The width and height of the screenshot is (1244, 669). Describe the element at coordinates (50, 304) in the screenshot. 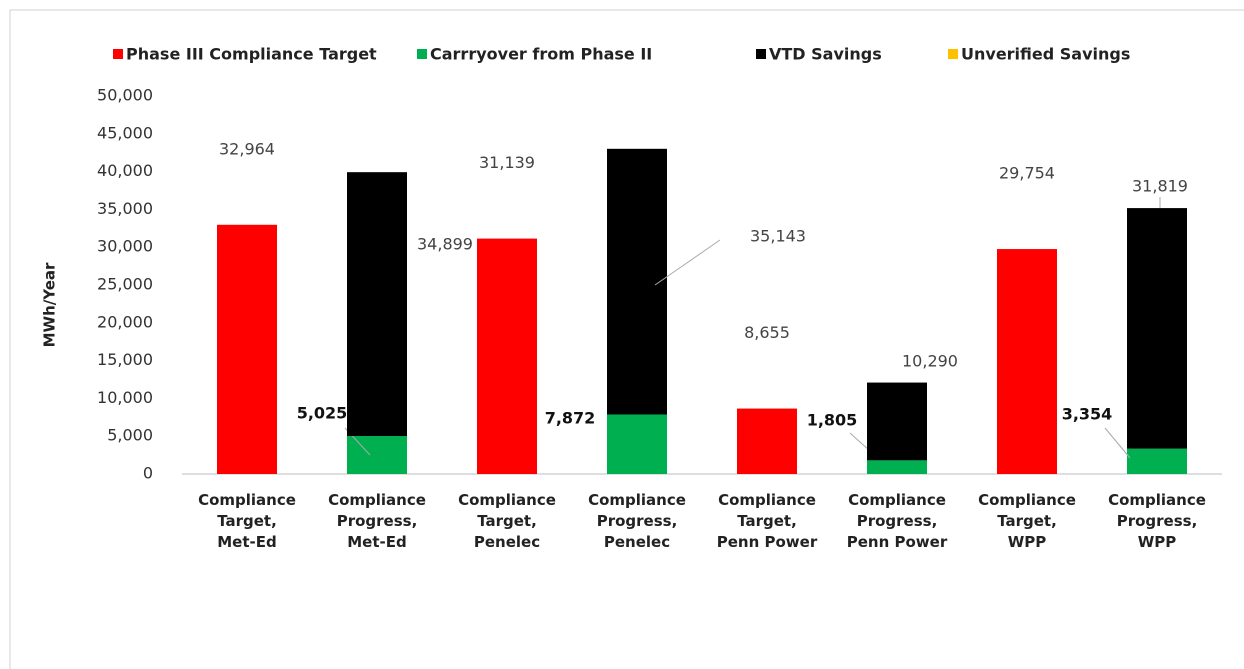

I see `y-axis-label: MWh/Year` at that location.